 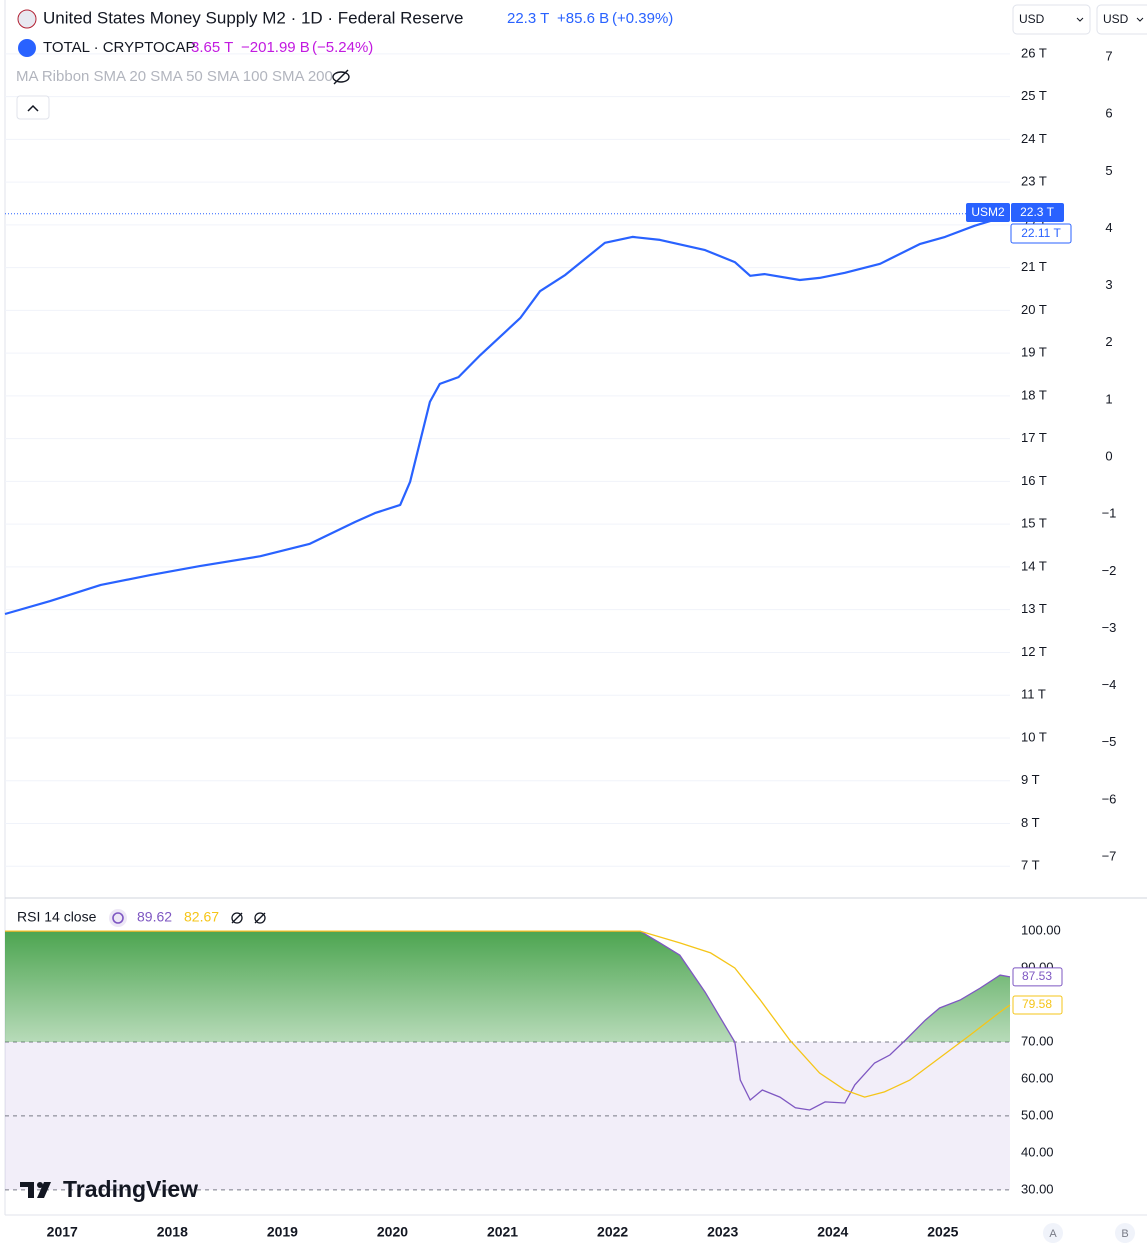 What do you see at coordinates (1034, 138) in the screenshot?
I see `y-tick-label: 24 T` at bounding box center [1034, 138].